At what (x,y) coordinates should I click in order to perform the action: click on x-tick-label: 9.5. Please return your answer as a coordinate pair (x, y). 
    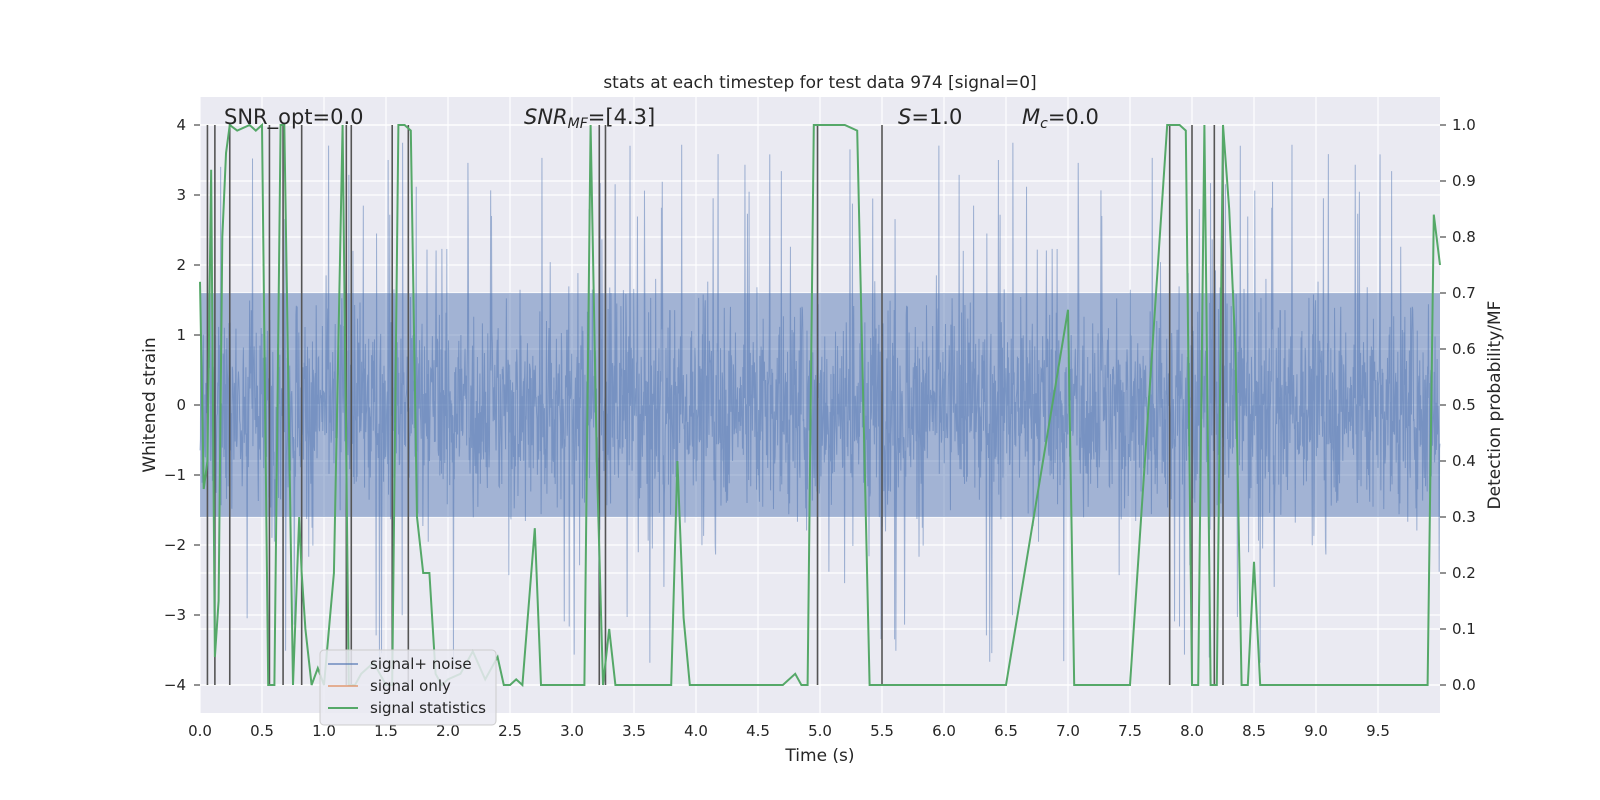
    Looking at the image, I should click on (1378, 731).